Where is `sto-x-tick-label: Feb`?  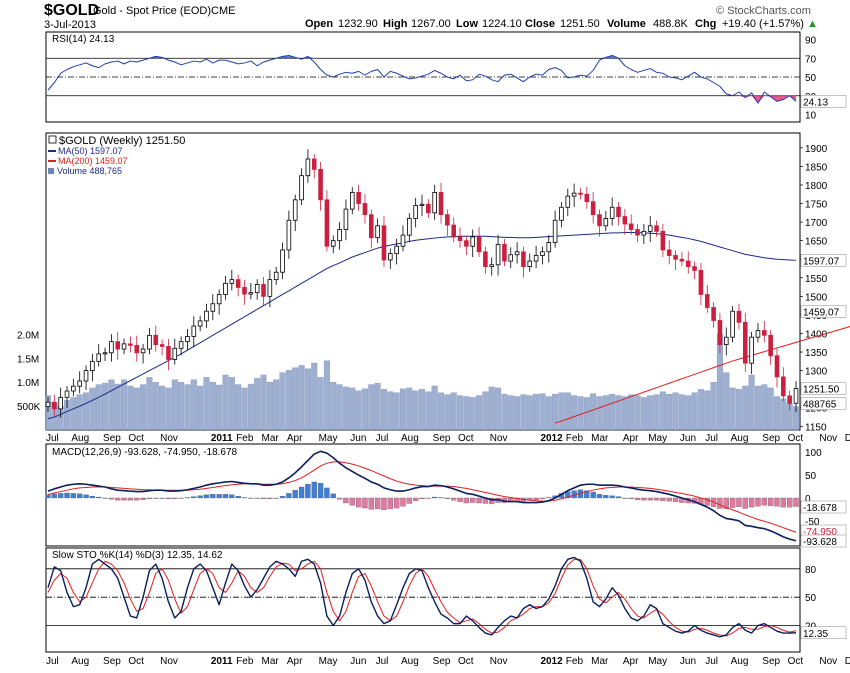
sto-x-tick-label: Feb is located at coordinates (245, 661).